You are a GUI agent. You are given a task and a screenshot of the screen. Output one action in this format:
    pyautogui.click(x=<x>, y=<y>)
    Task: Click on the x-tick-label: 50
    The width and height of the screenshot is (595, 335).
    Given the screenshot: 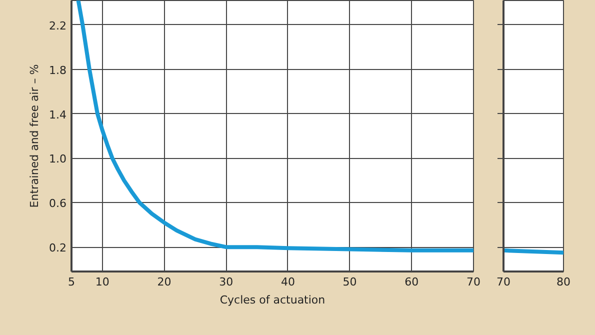 What is the action you would take?
    pyautogui.click(x=349, y=282)
    